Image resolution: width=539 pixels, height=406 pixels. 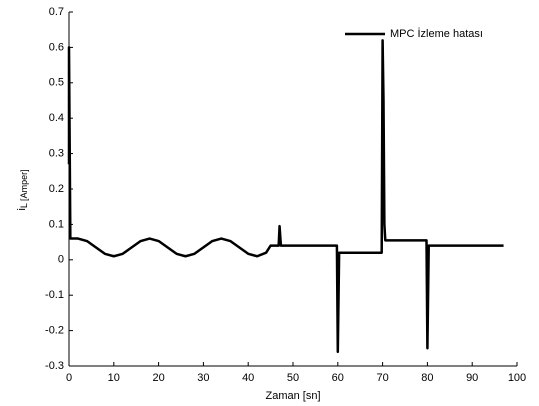 What do you see at coordinates (56, 154) in the screenshot?
I see `y-tick-label: 0.3` at bounding box center [56, 154].